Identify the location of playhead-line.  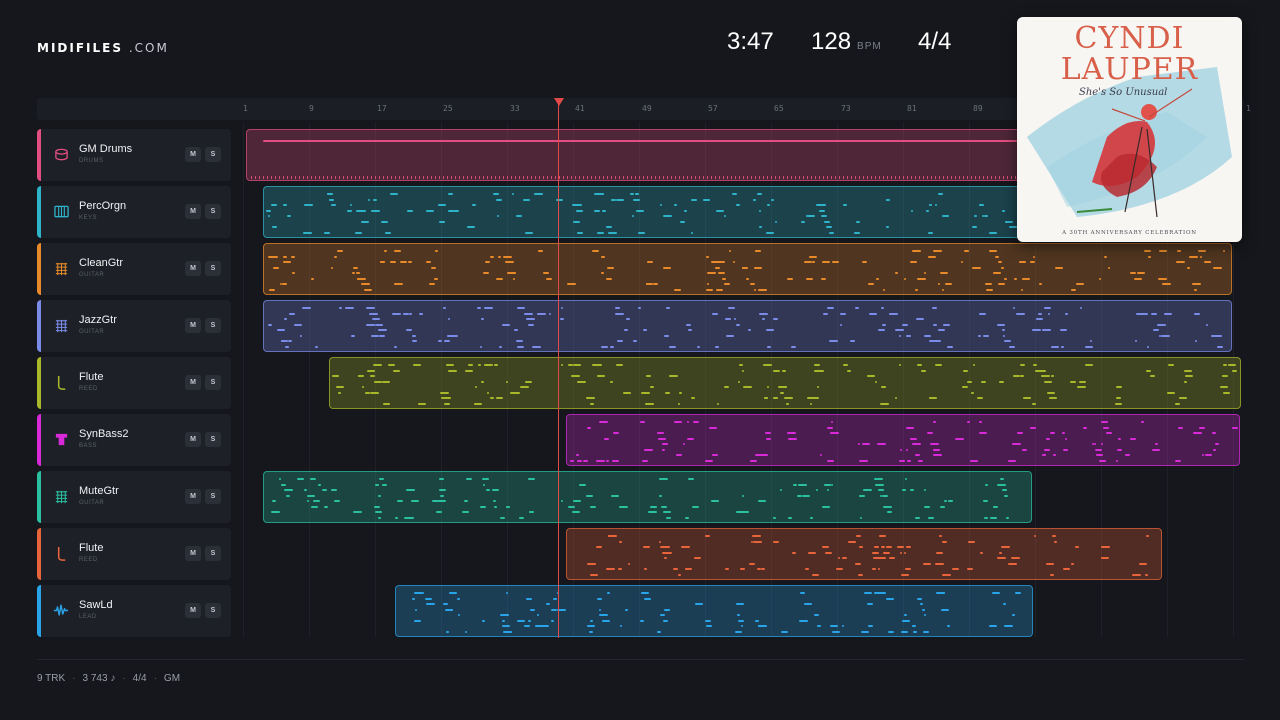
(558, 369).